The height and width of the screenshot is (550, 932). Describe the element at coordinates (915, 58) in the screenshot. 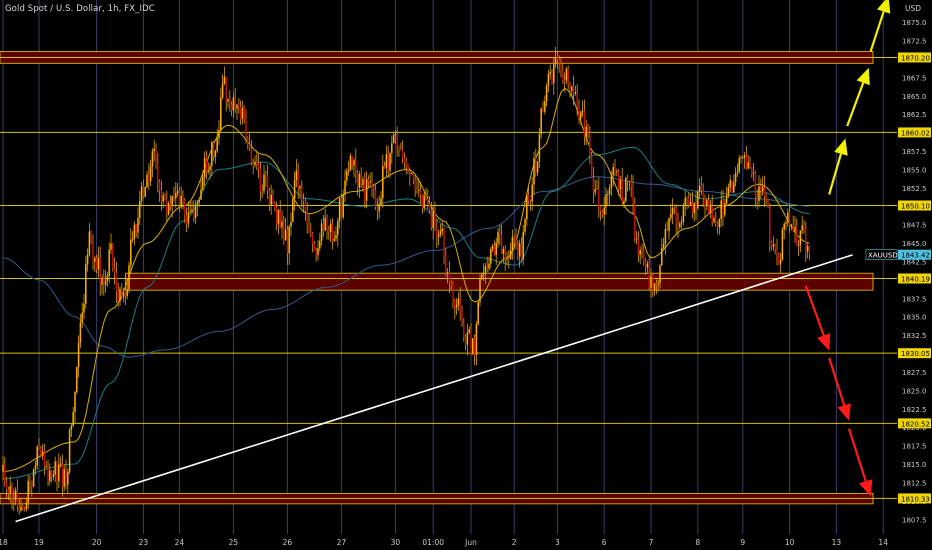

I see `level-price-label: 1870.20` at that location.